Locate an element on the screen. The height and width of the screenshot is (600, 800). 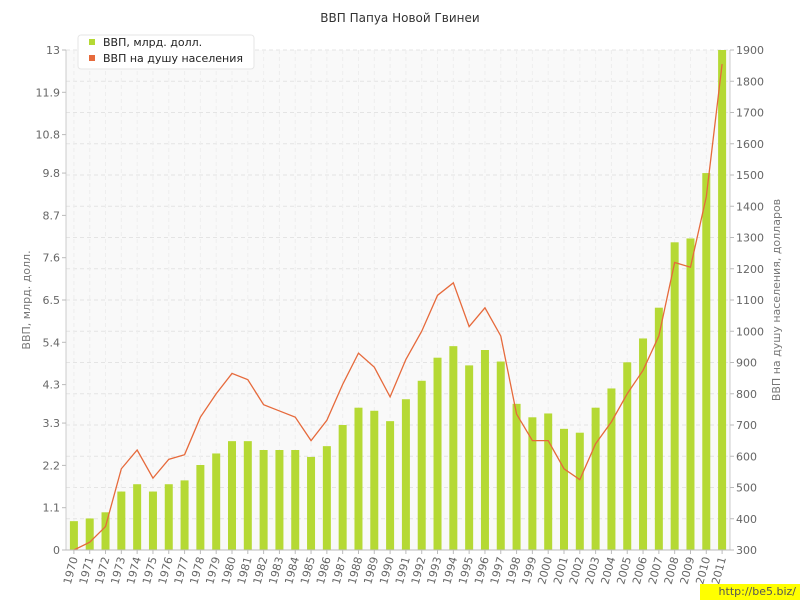
left-tick-label: 2.2 is located at coordinates (52, 465).